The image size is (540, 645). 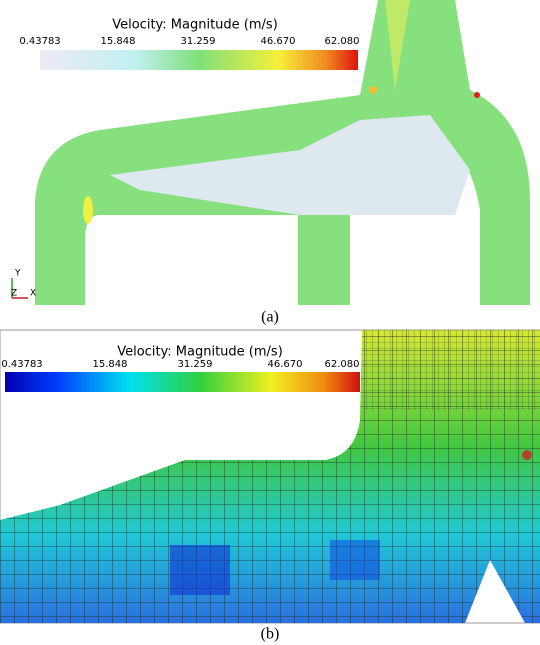 What do you see at coordinates (23, 284) in the screenshot?
I see `axis-triad: Y Z X` at bounding box center [23, 284].